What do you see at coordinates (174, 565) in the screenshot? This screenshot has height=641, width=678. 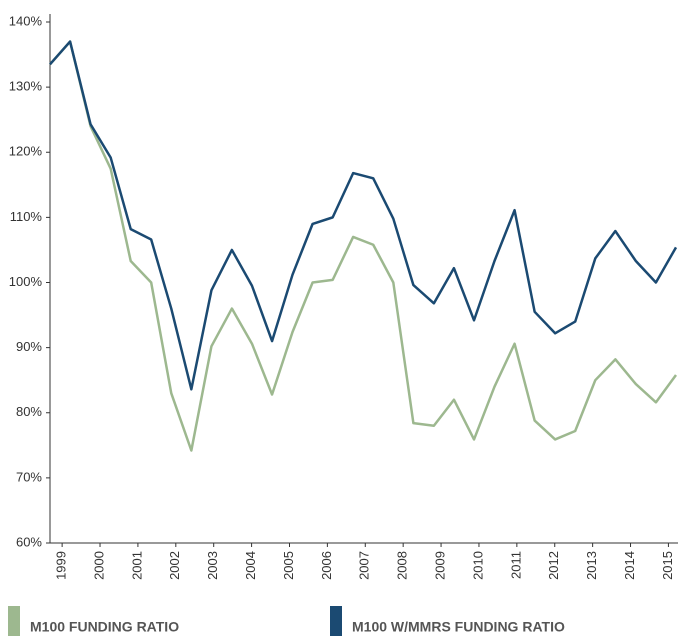 I see `x-tick-label: 2002` at bounding box center [174, 565].